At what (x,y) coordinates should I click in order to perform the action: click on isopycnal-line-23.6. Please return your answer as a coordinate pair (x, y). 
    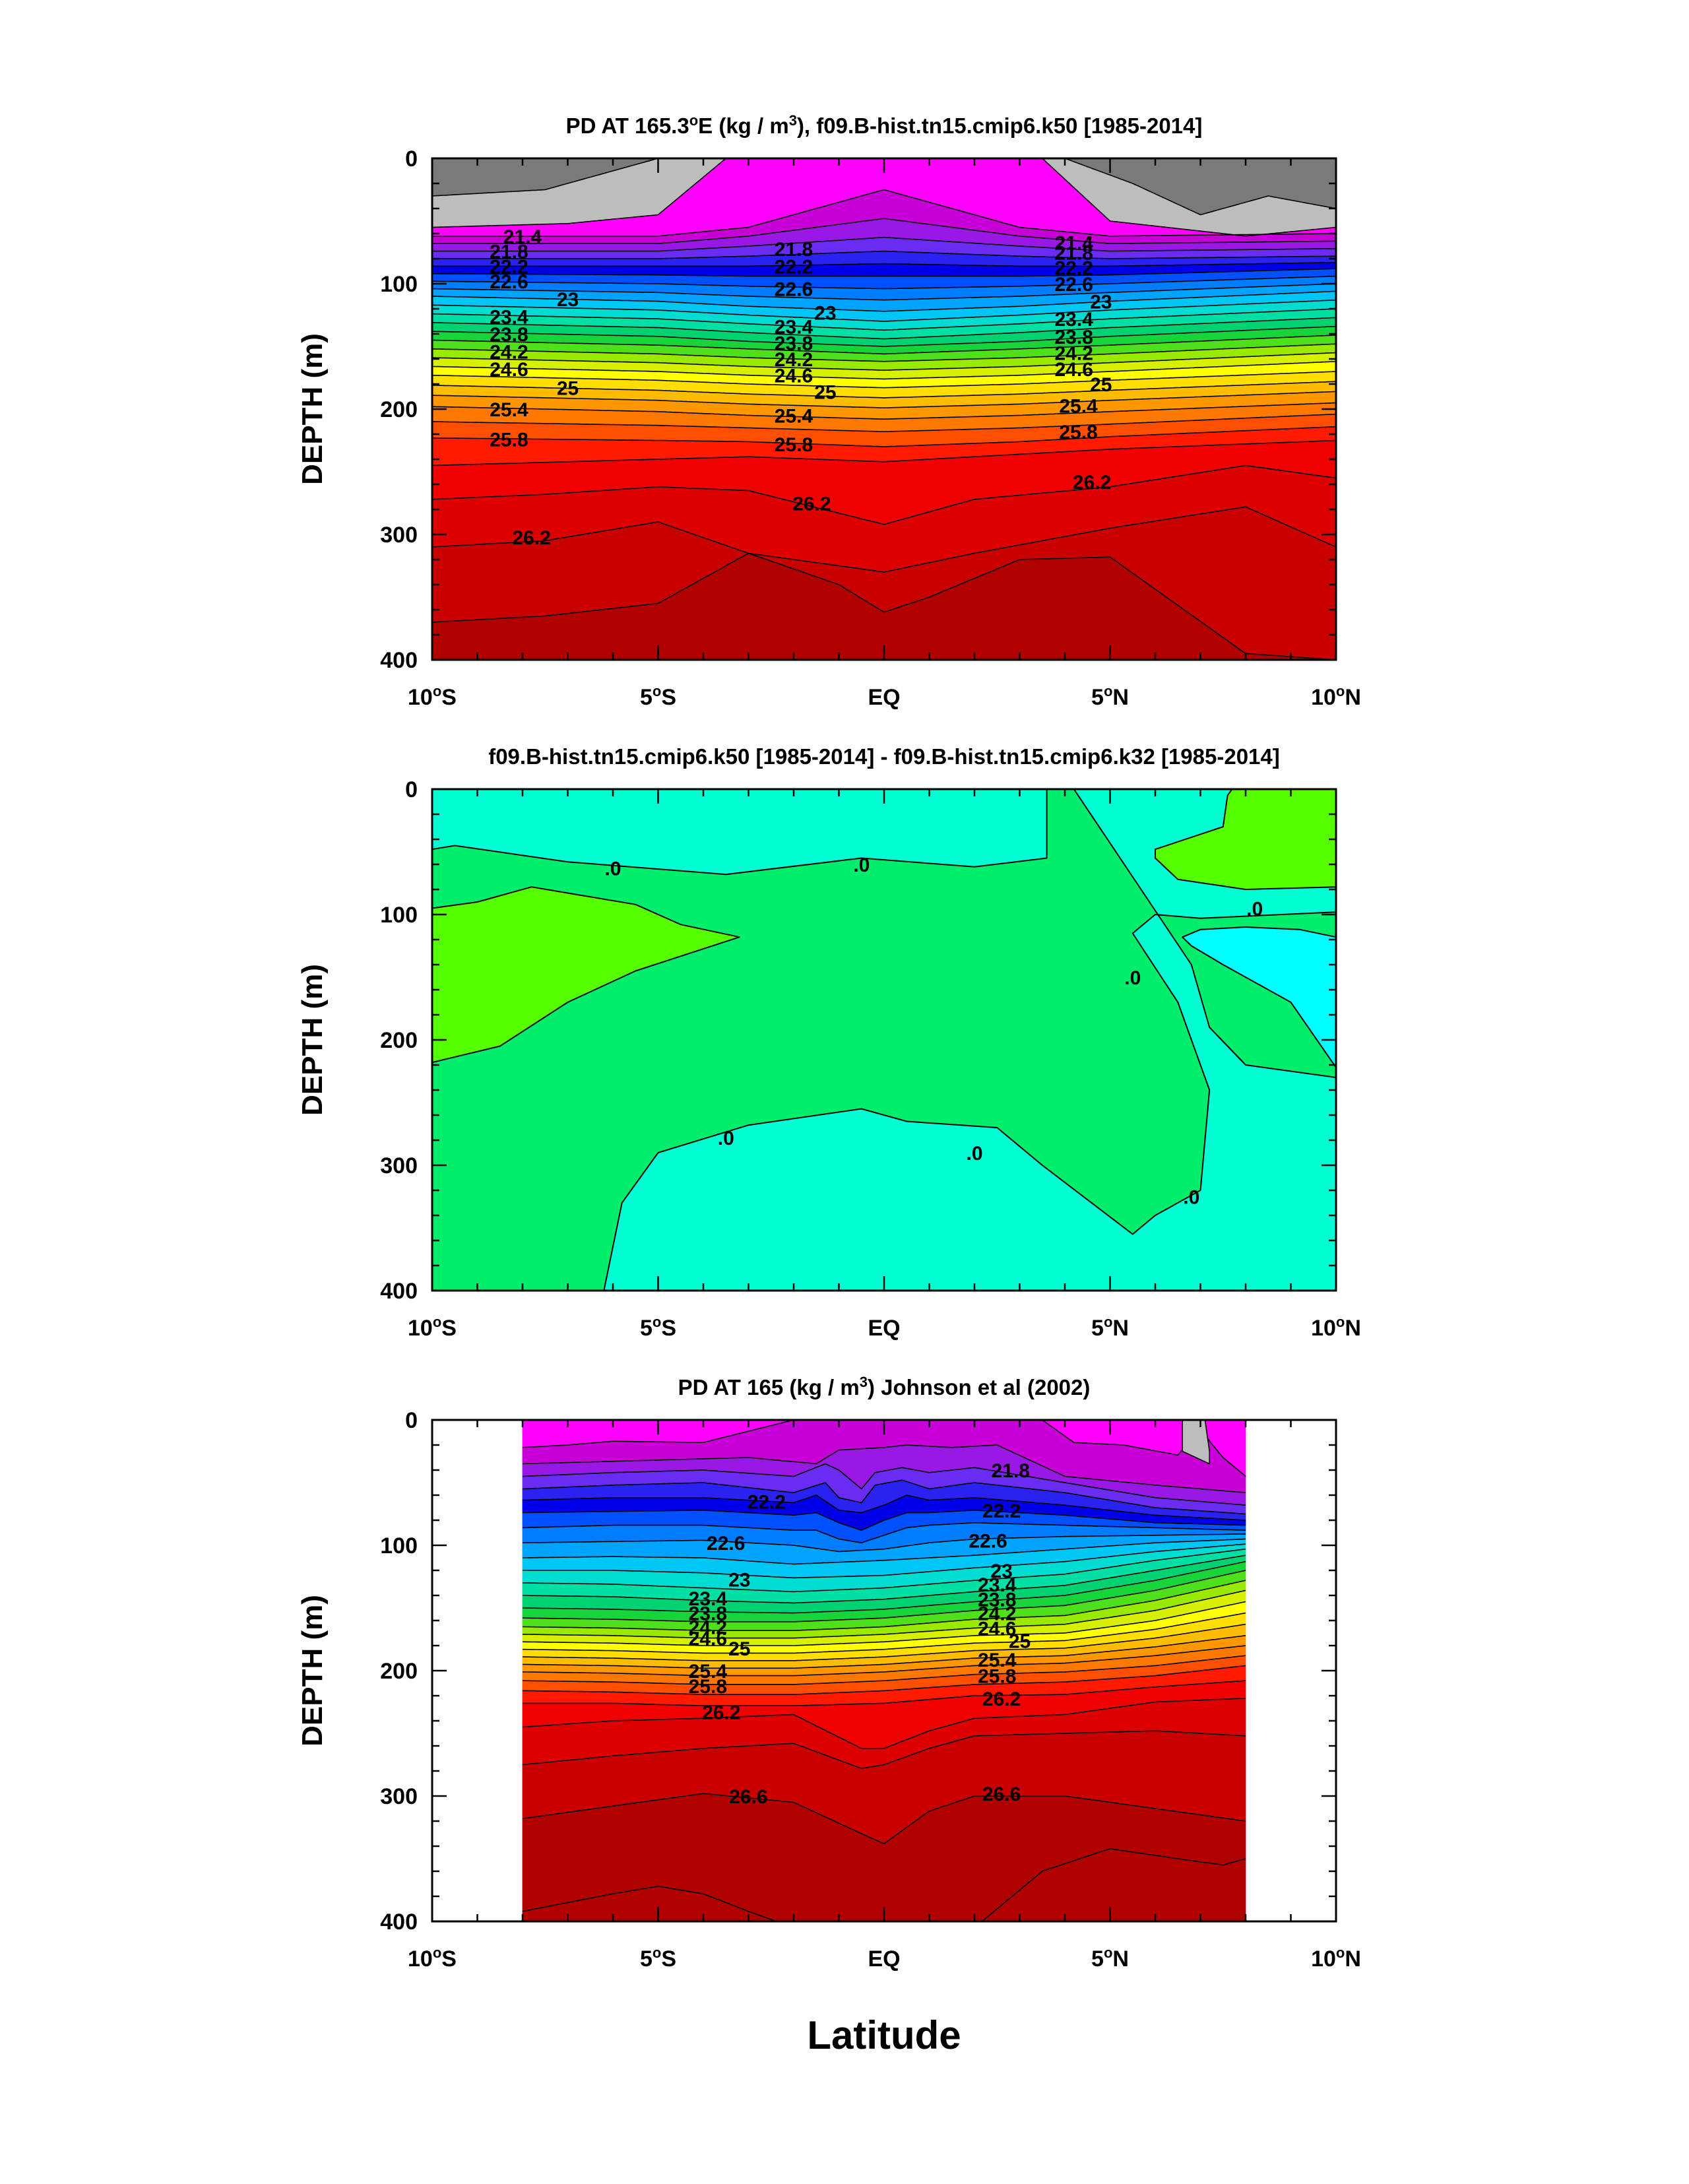
    Looking at the image, I should click on (884, 328).